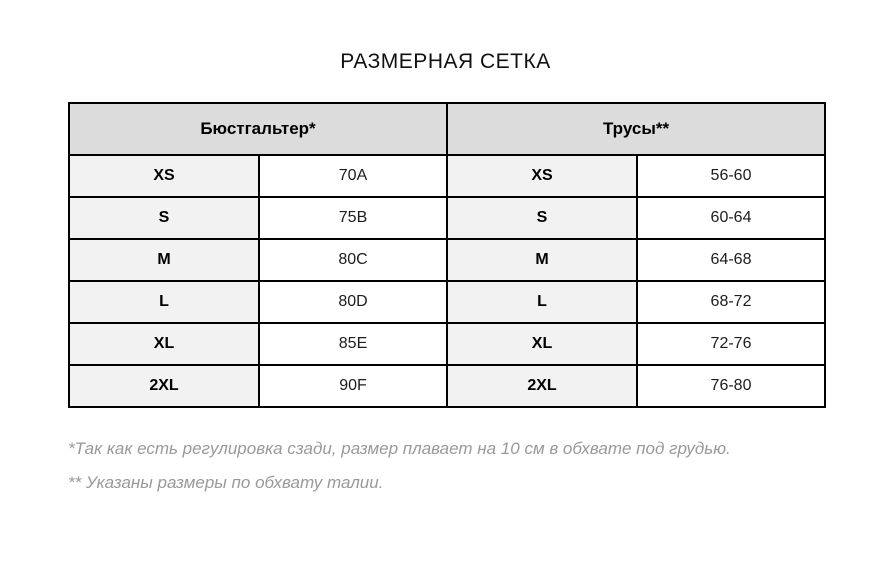  I want to click on panty-size-cell: L, so click(542, 302).